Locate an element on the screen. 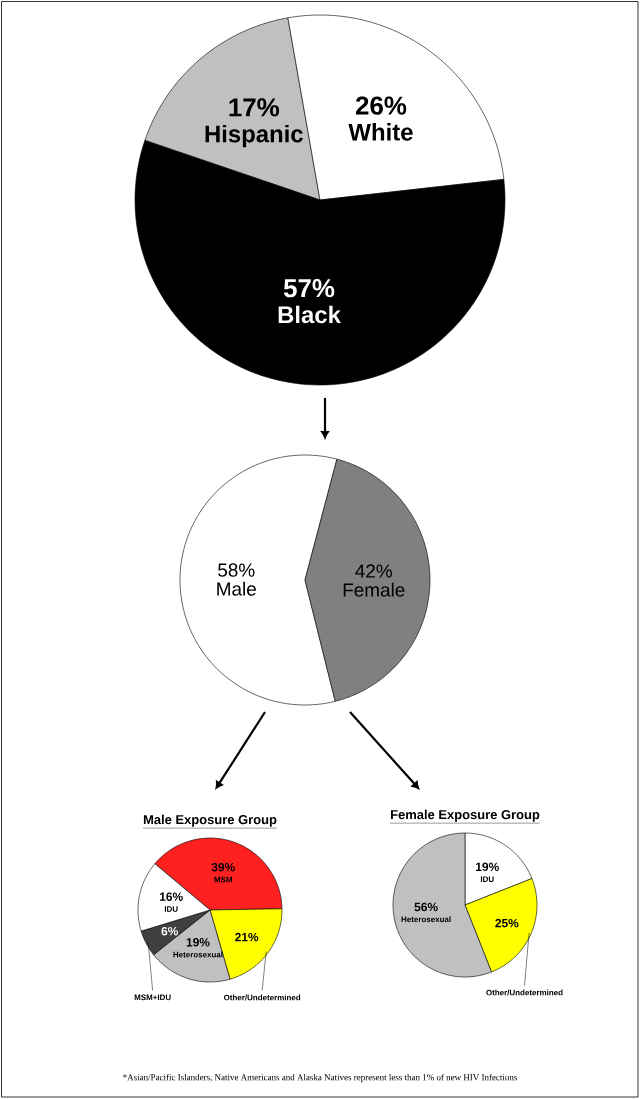 The height and width of the screenshot is (1099, 641). data-label: 39% is located at coordinates (223, 867).